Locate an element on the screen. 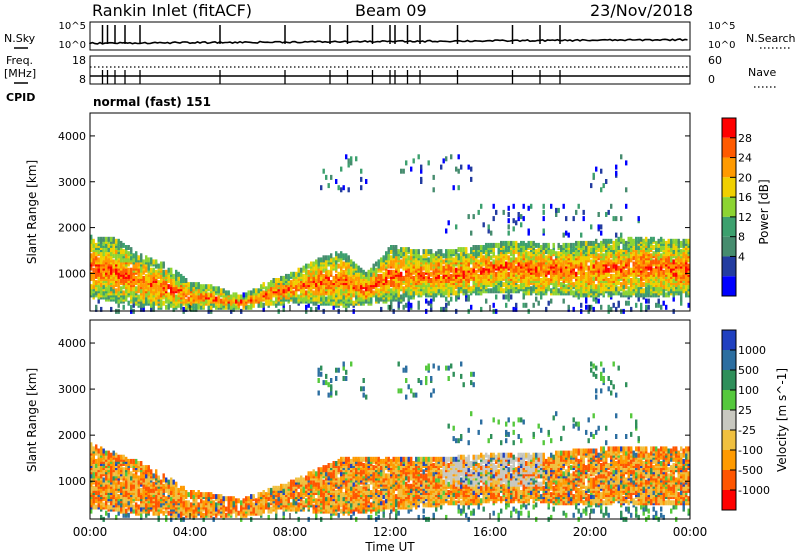 Image resolution: width=800 pixels, height=554 pixels. power-ylabel: Slant Range [km] is located at coordinates (32, 212).